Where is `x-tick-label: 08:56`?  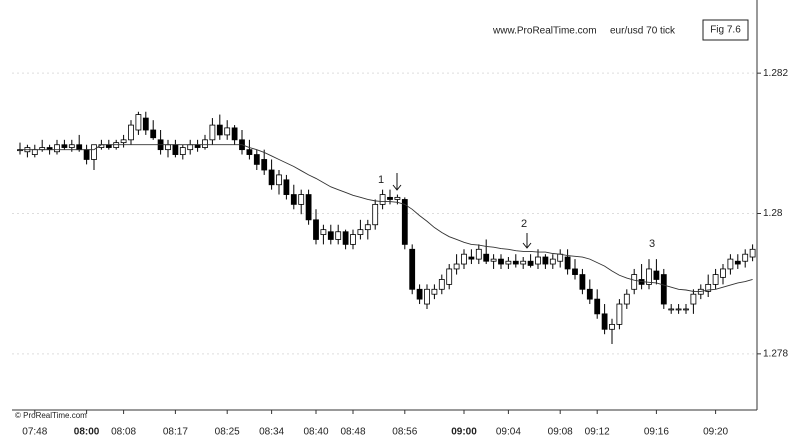 x-tick-label: 08:56 is located at coordinates (404, 432).